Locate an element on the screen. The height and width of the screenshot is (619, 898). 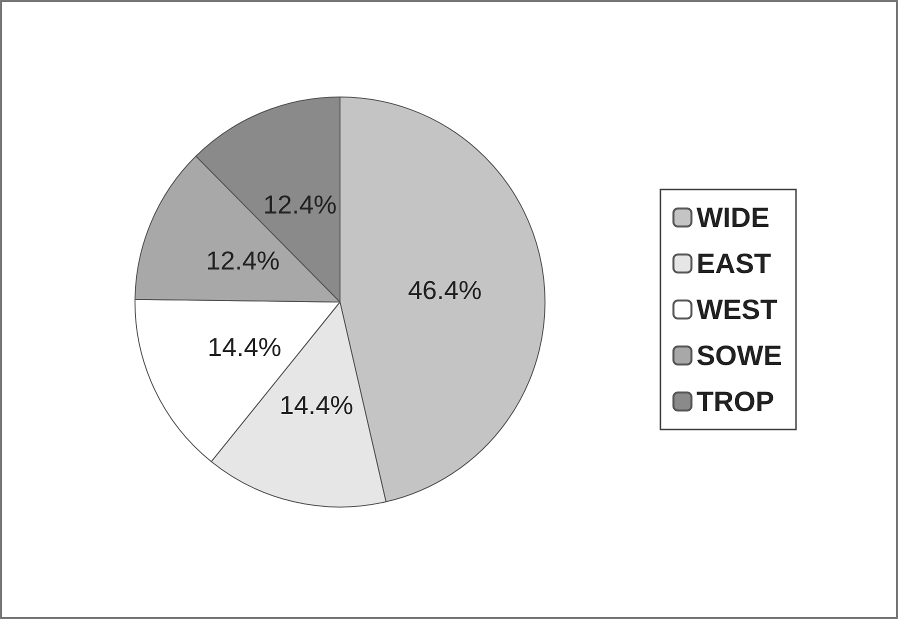
legend-label: EAST is located at coordinates (734, 263).